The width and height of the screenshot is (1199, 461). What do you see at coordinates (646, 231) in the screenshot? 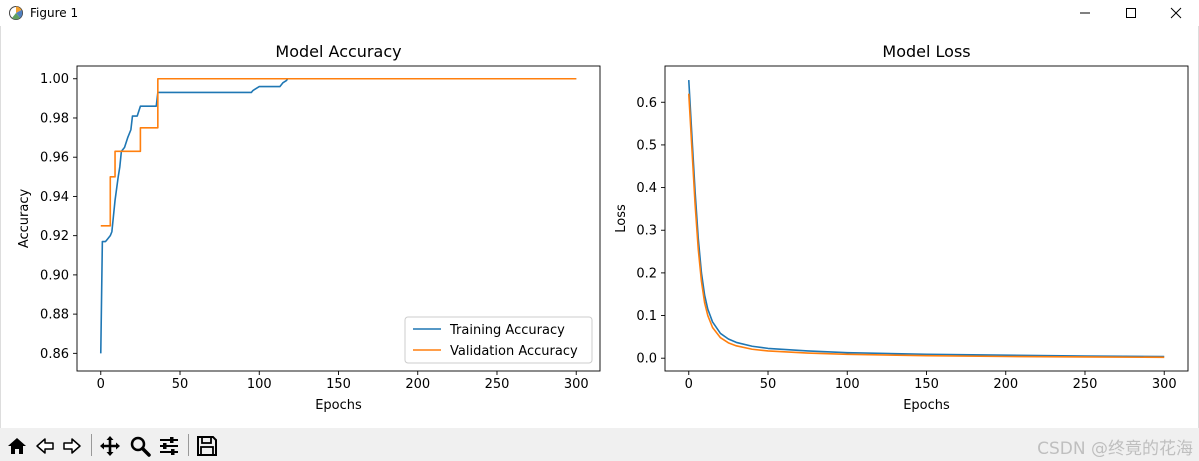
I see `y-tick-label: 0.3` at bounding box center [646, 231].